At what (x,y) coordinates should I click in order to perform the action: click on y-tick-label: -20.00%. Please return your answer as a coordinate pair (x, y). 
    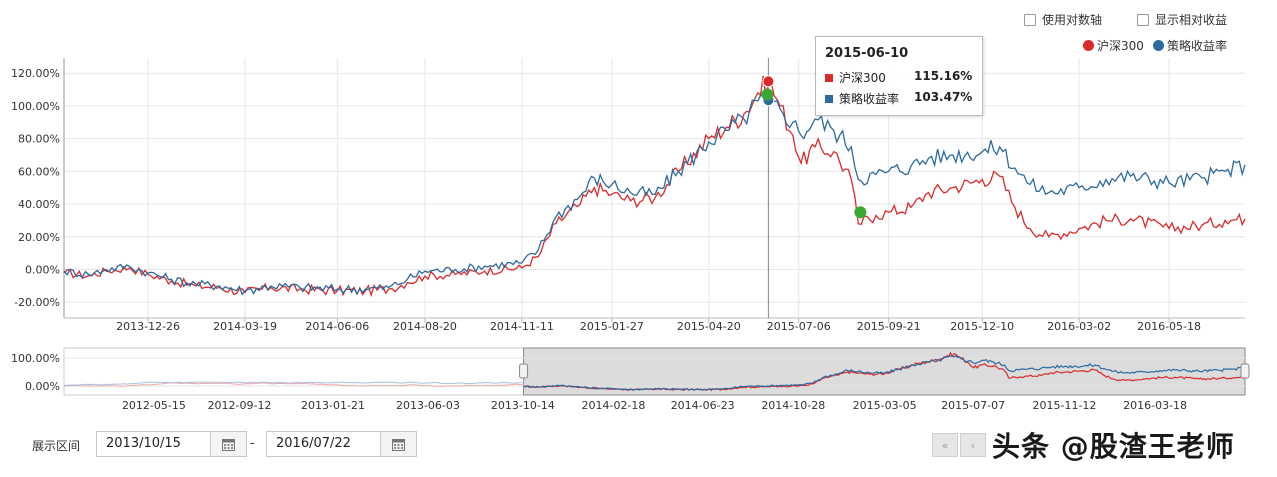
    Looking at the image, I should click on (37, 302).